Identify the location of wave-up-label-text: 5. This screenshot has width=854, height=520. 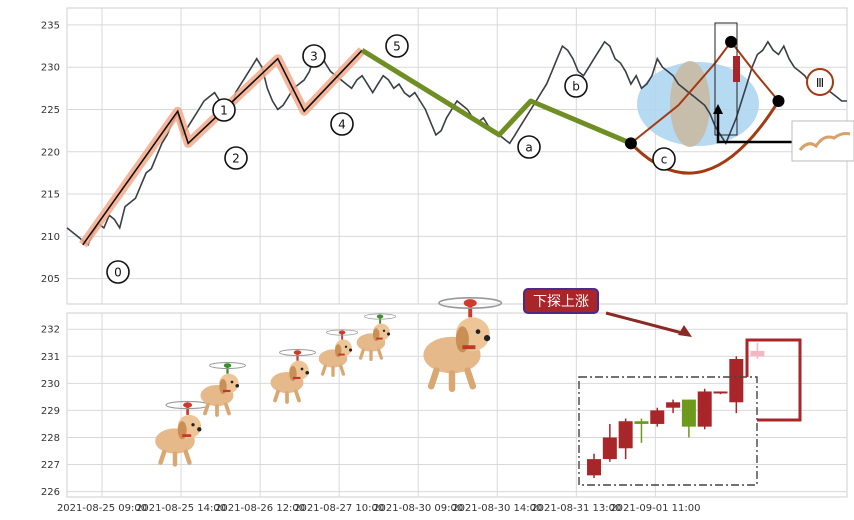
(397, 47).